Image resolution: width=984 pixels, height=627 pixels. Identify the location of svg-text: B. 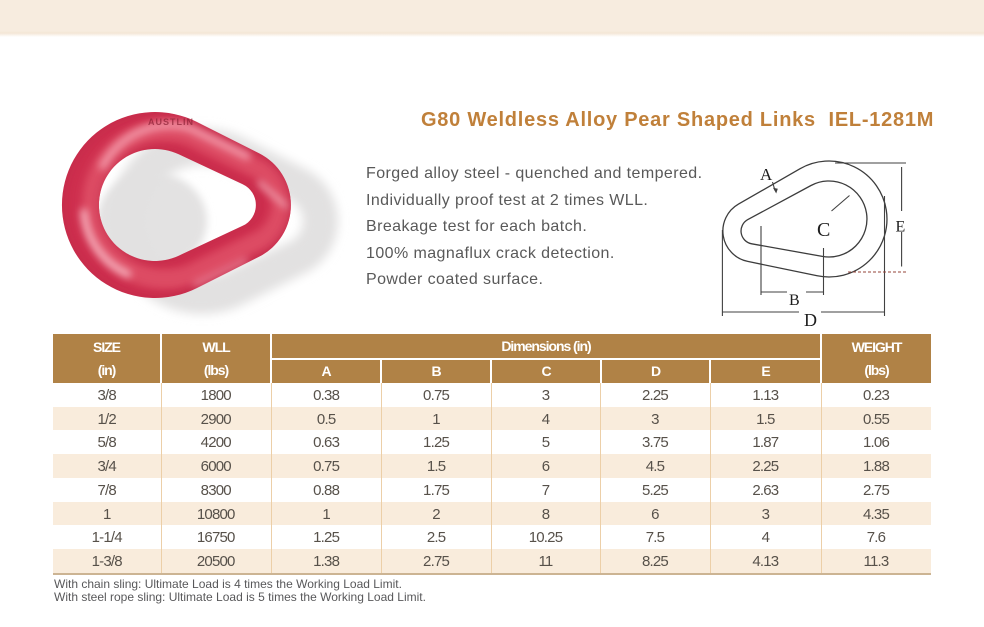
(794, 300).